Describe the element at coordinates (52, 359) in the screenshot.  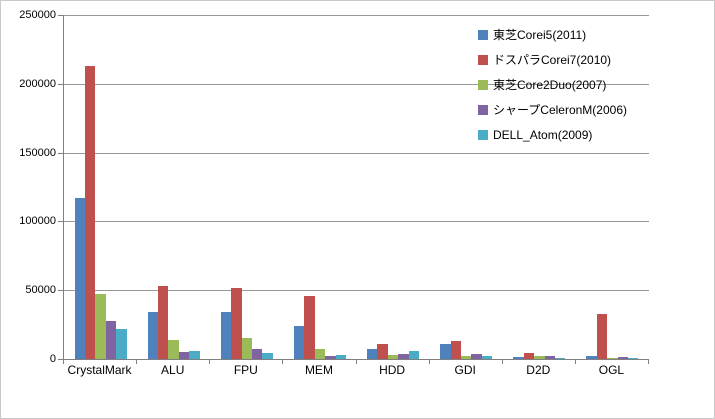
I see `y-axis-tick-label: 0` at that location.